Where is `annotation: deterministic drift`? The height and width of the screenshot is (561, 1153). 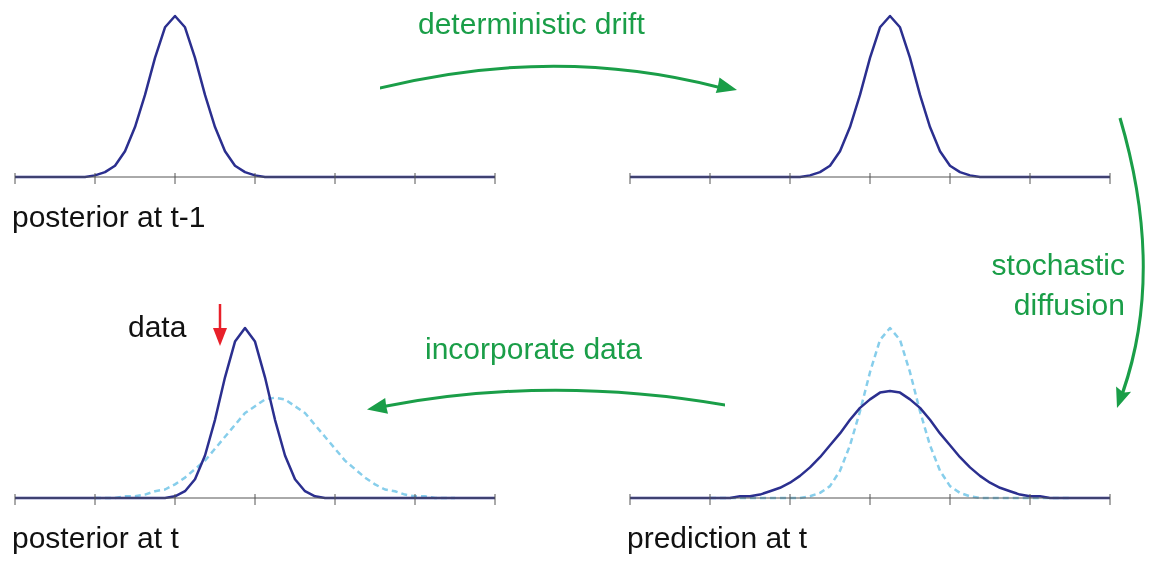
annotation: deterministic drift is located at coordinates (532, 24).